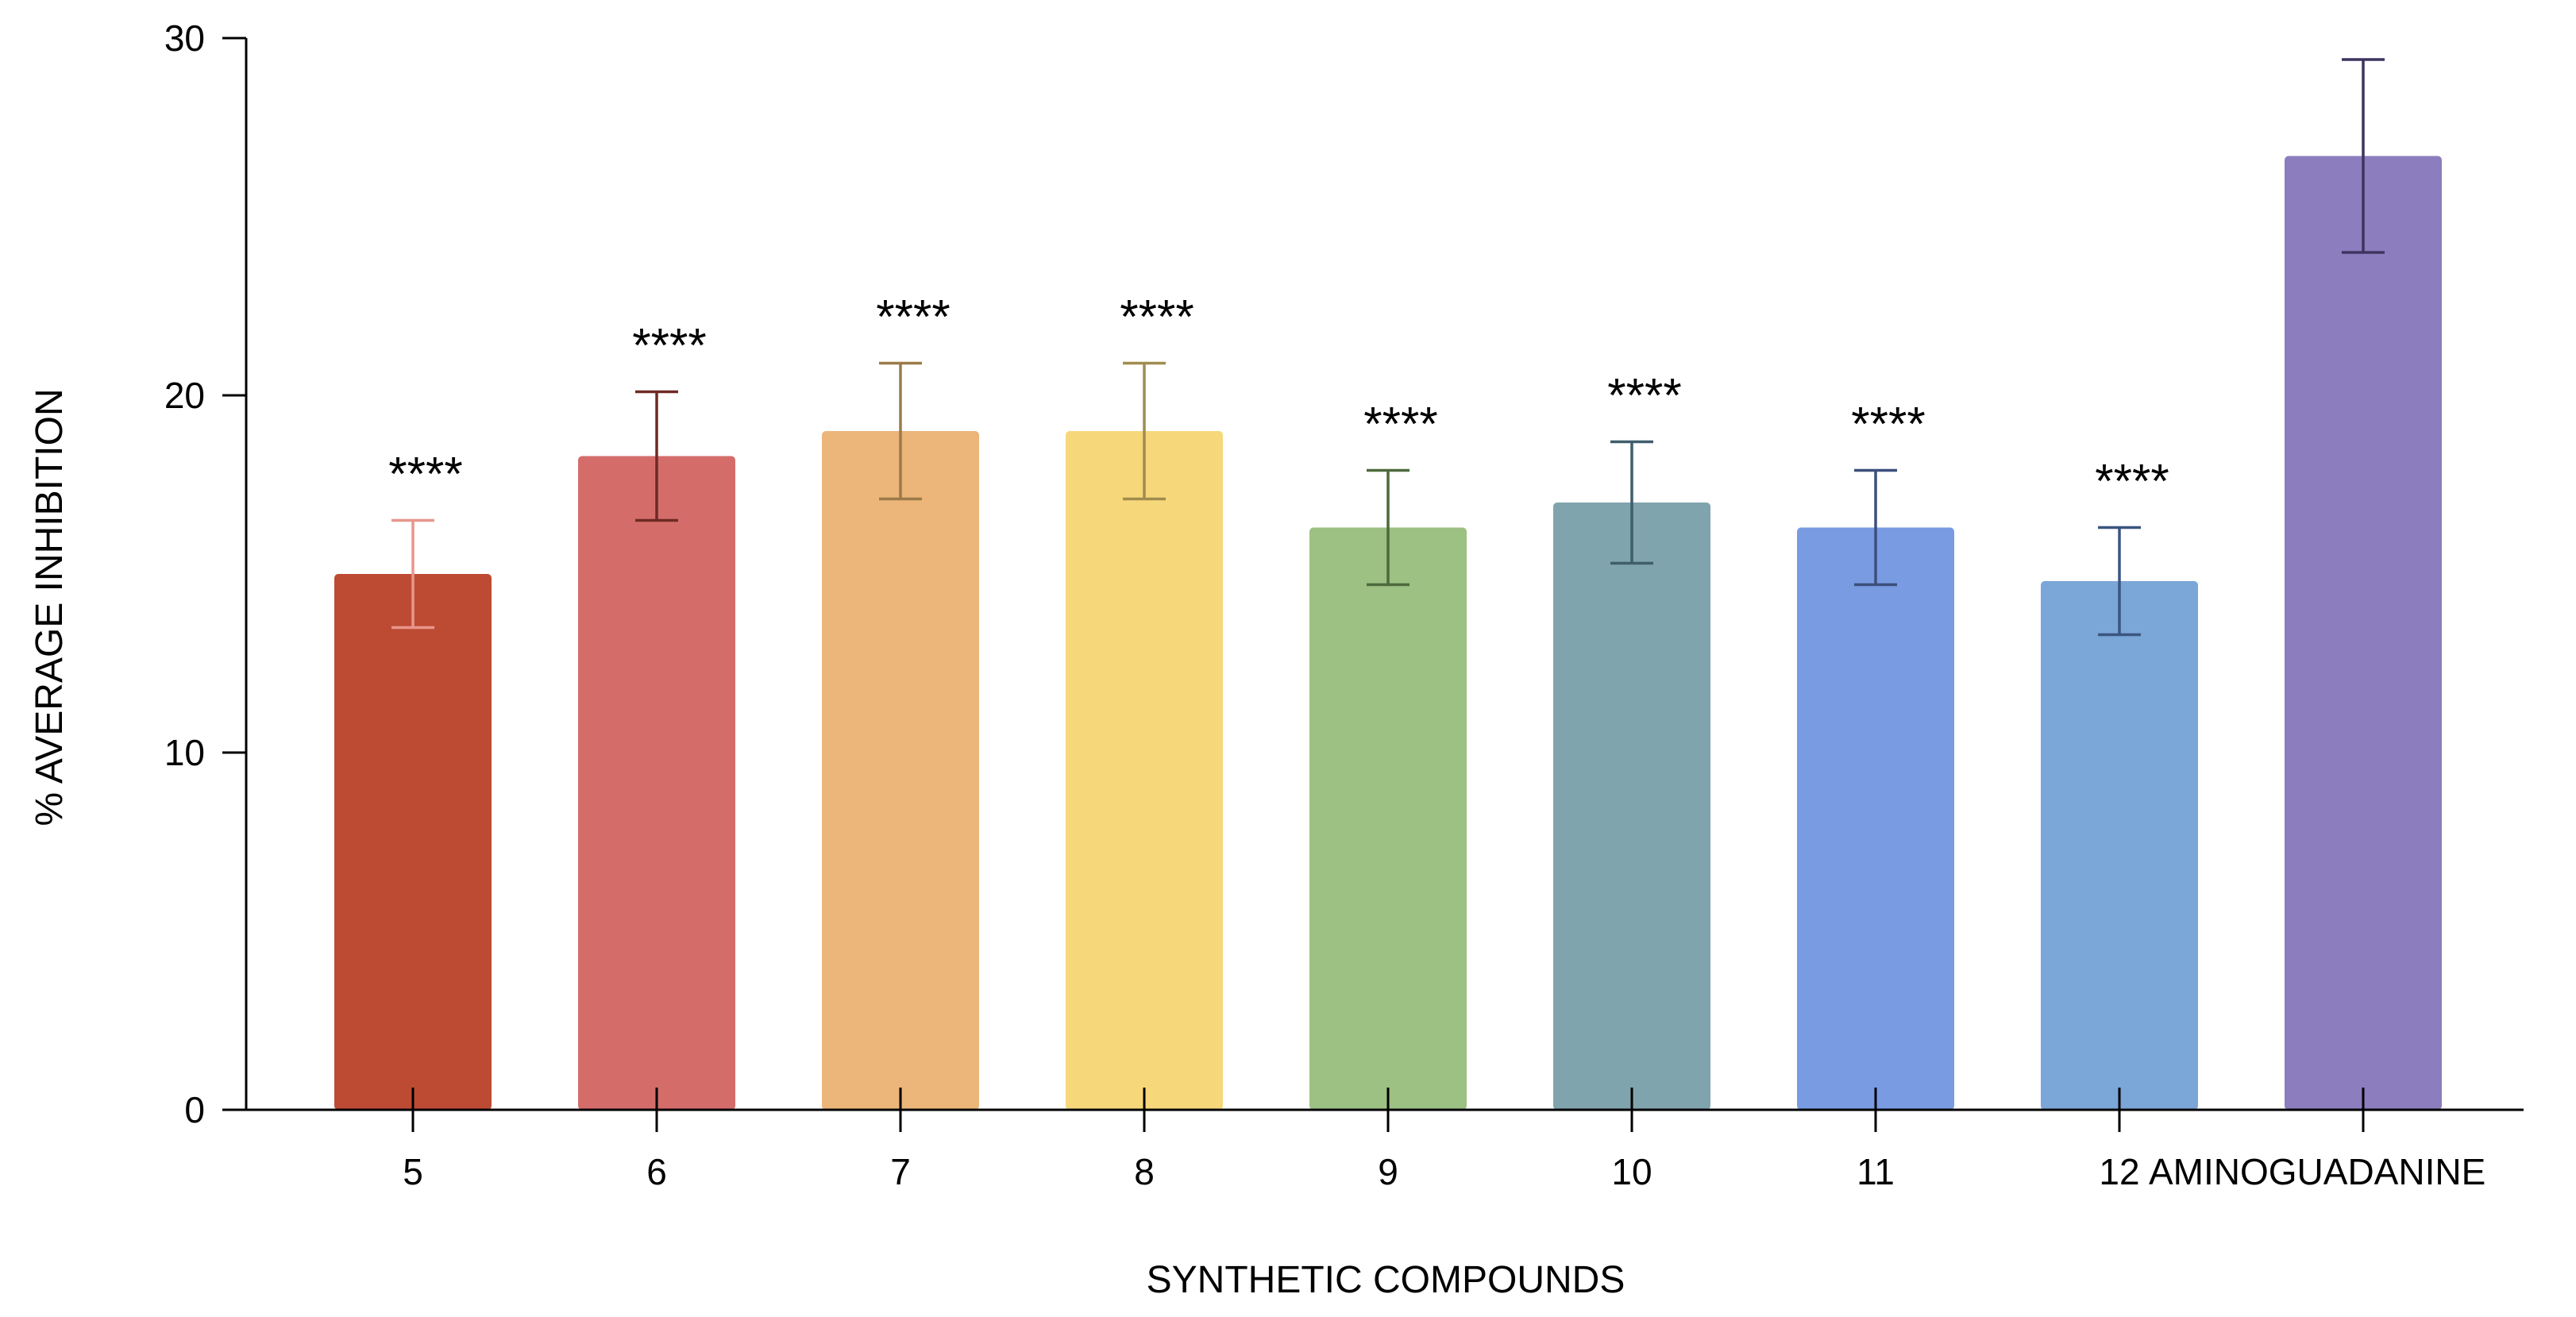 The image size is (2576, 1317). I want to click on x-tick-label: 7, so click(900, 1171).